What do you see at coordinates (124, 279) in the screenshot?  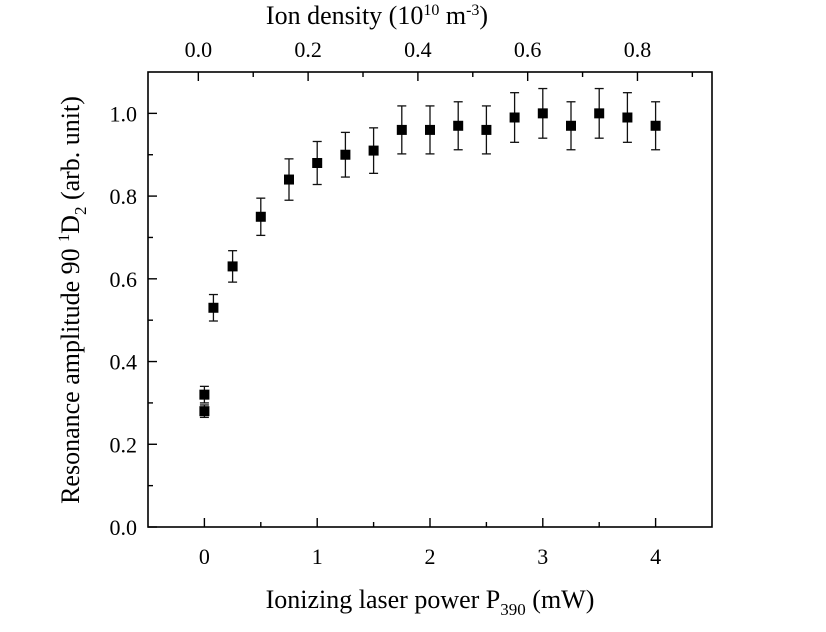 I see `y-tick-label: 0.6` at bounding box center [124, 279].